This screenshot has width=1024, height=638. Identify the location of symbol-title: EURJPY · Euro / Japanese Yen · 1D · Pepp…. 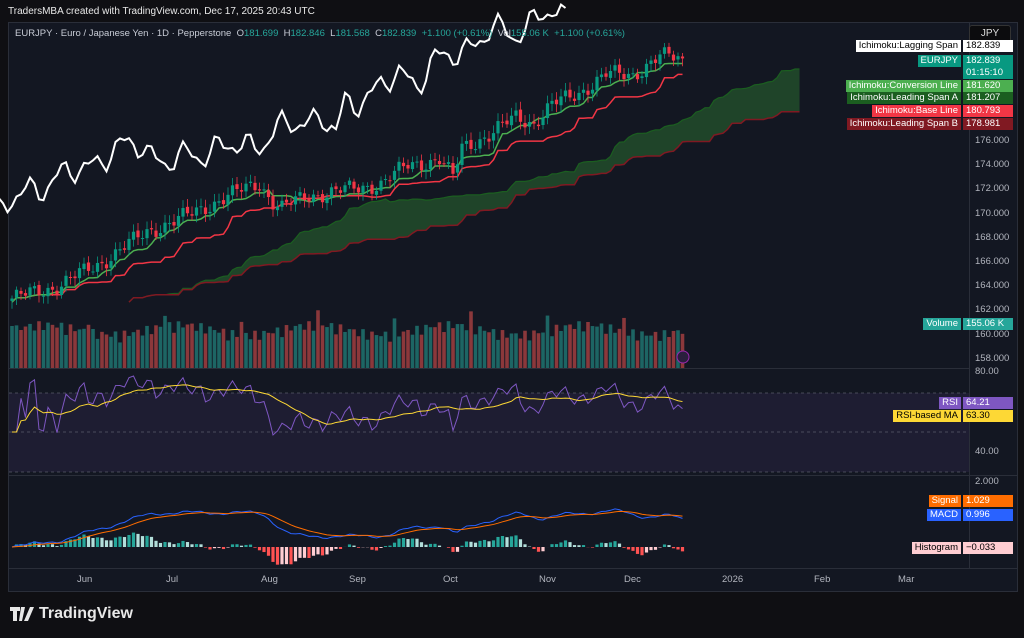
(123, 33).